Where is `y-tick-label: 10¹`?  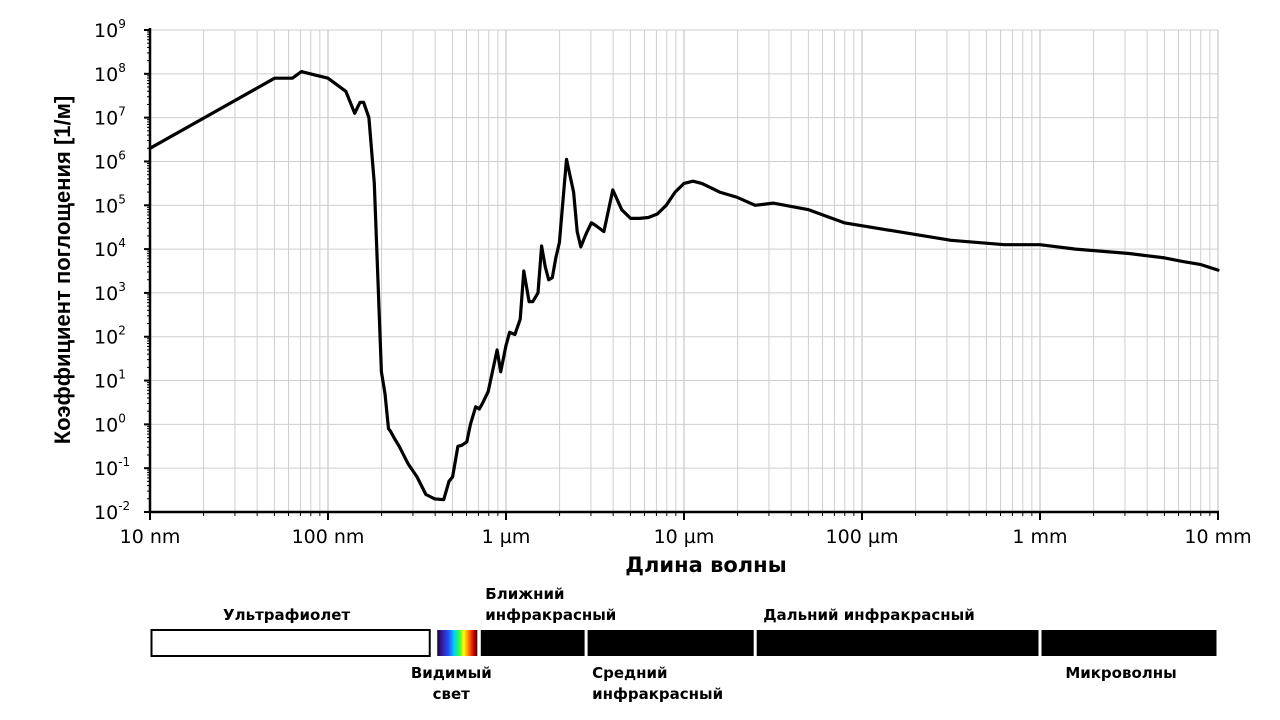
y-tick-label: 10¹ is located at coordinates (110, 380).